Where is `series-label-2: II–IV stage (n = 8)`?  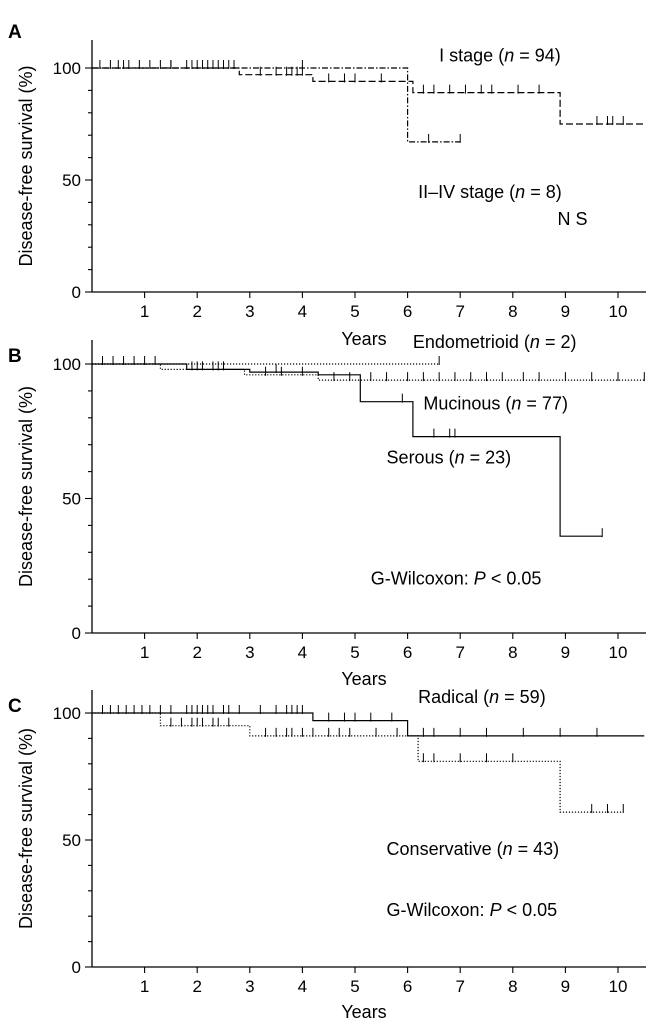 series-label-2: II–IV stage (n = 8) is located at coordinates (490, 192).